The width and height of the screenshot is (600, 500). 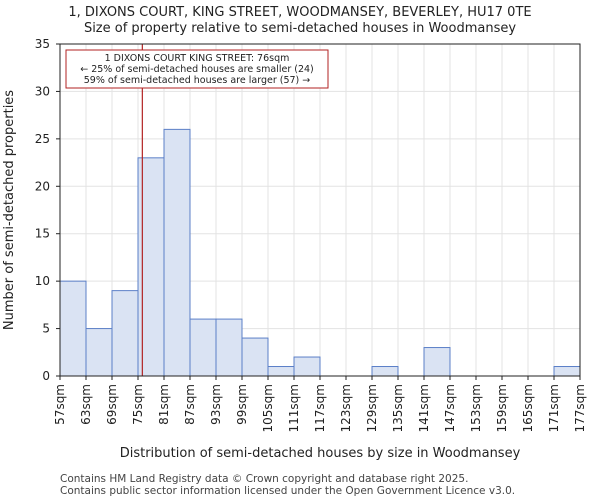 What do you see at coordinates (554, 408) in the screenshot?
I see `x-tick-label: 171sqm` at bounding box center [554, 408].